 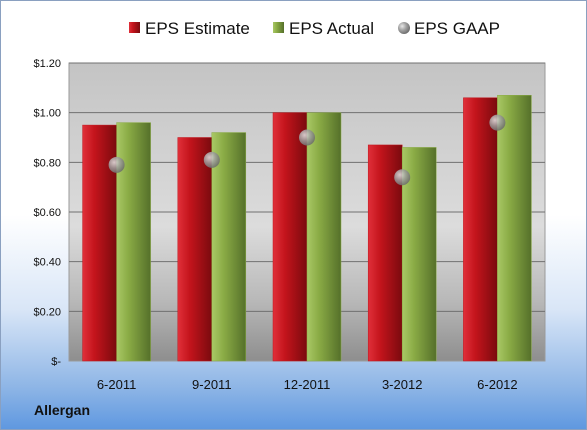 What do you see at coordinates (134, 27) in the screenshot?
I see `legend-estimate-swatch` at bounding box center [134, 27].